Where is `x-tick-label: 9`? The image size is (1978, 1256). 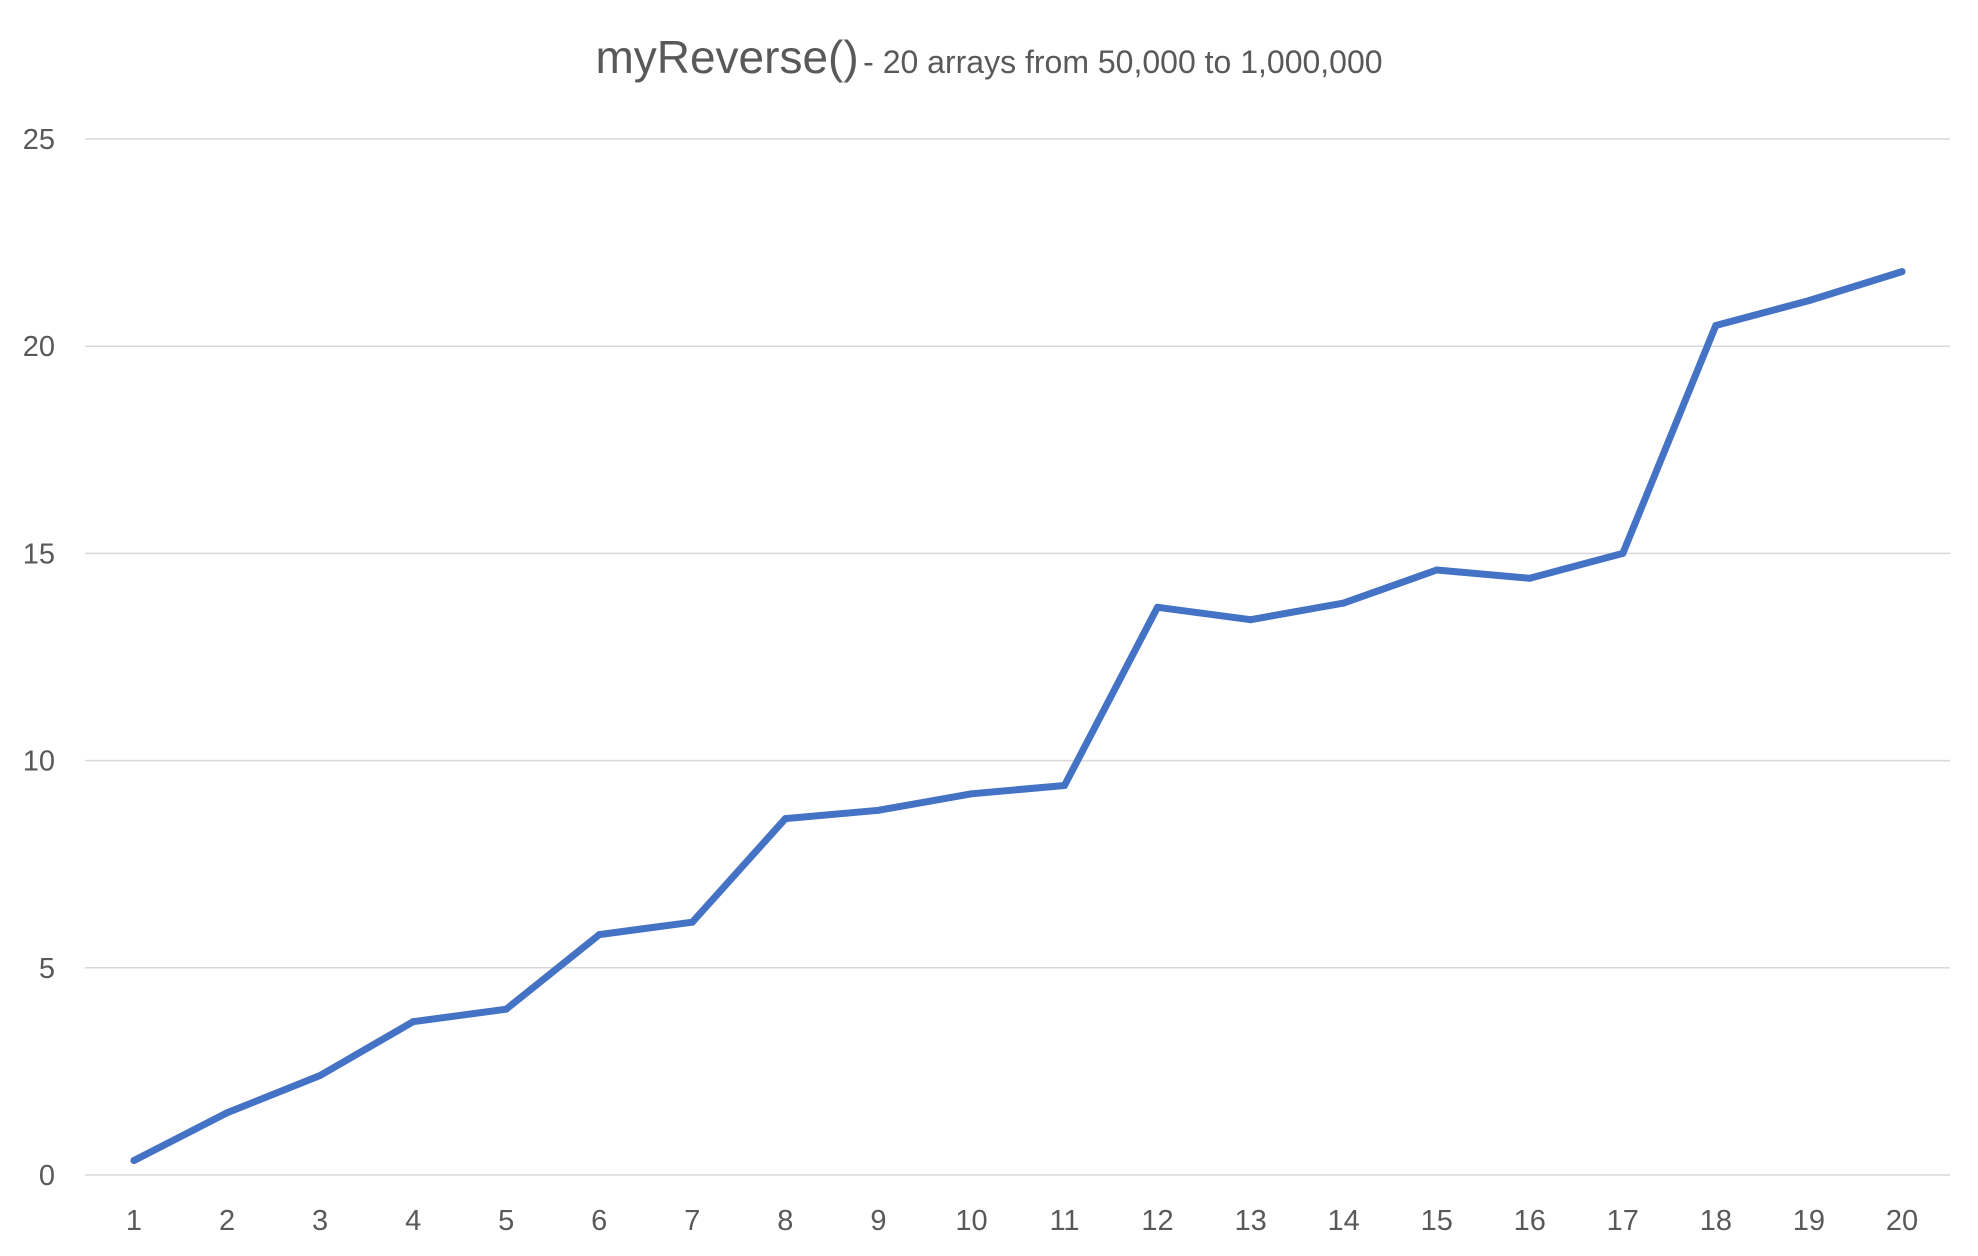 x-tick-label: 9 is located at coordinates (878, 1221).